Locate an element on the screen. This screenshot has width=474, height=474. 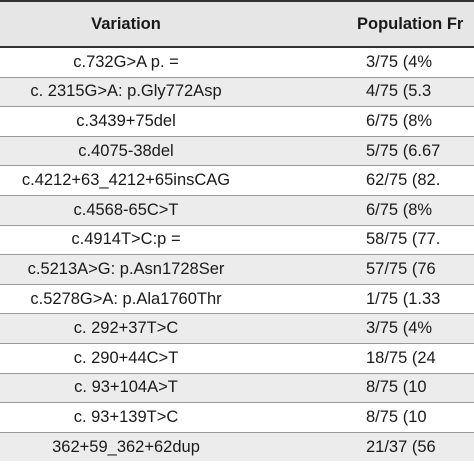
table-row: c.5278G>A: p.Ala1760Thr 1/75 (1.33 is located at coordinates (237, 299).